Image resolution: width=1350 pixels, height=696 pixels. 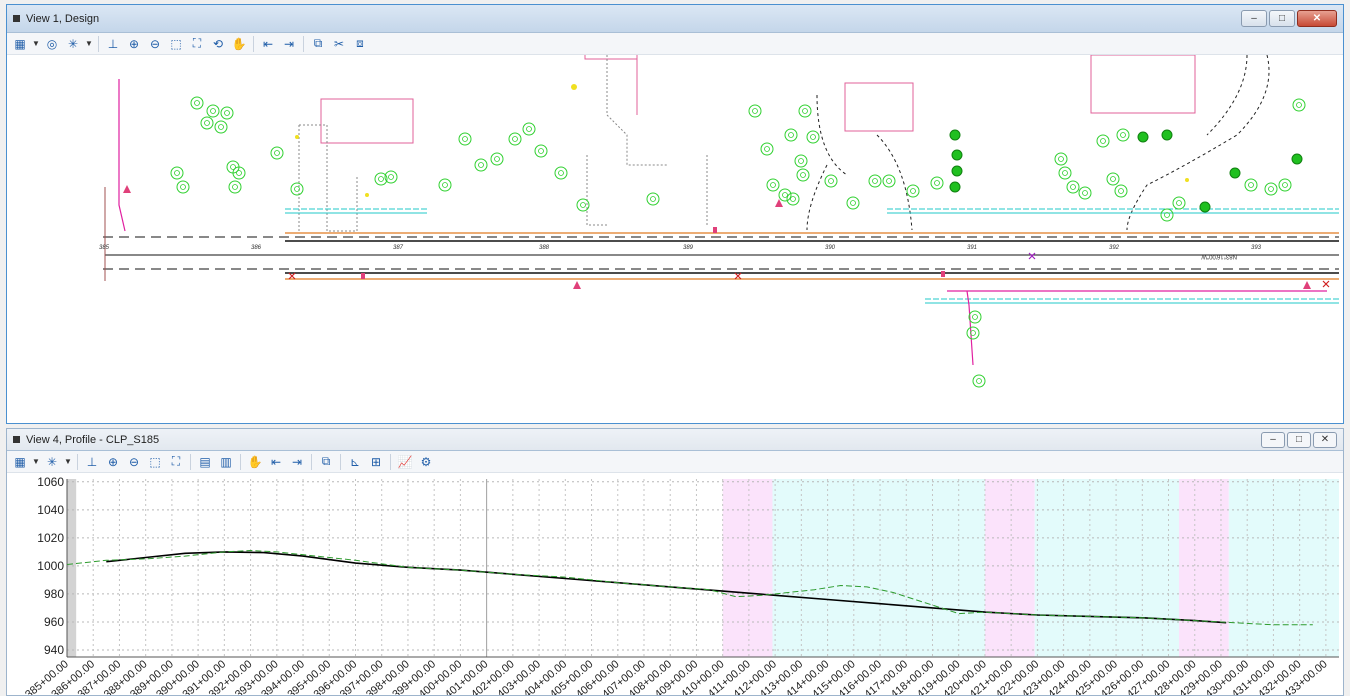 I want to click on profile-view-toolbar: ▦ ▼ ✳ ▼ ⊥ ⊕ ⊖ ⬚ ⛶ ▤ ▥ ✋ ⇤ ⇥ ⧉ ⊾ ⊞ 📈 ⚙, so click(x=675, y=462).